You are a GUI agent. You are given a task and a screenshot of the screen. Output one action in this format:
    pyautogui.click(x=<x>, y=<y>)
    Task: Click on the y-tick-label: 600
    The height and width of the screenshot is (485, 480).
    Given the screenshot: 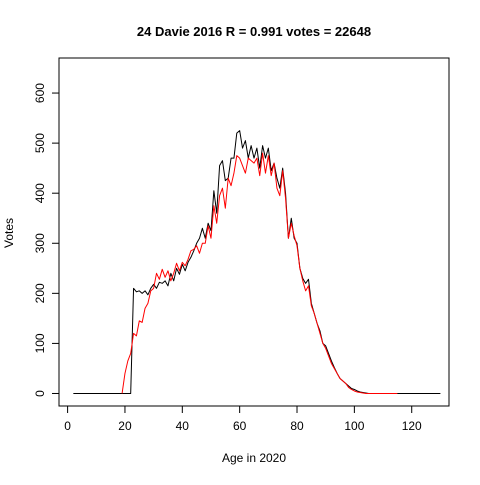 What is the action you would take?
    pyautogui.click(x=40, y=93)
    